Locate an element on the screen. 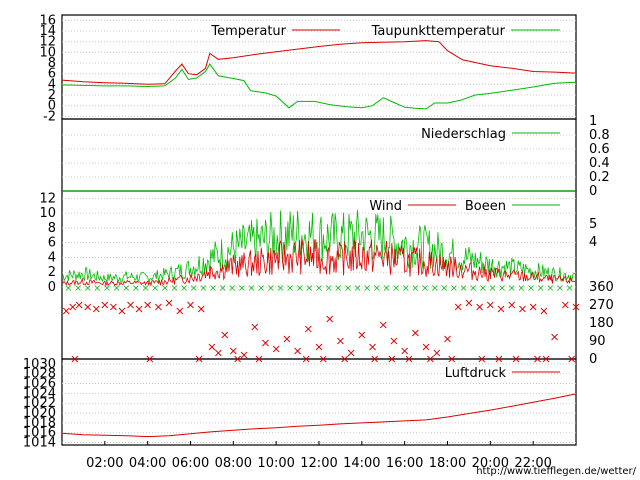 The image size is (640, 480). pressure-y-tick: 1016 is located at coordinates (39, 433).